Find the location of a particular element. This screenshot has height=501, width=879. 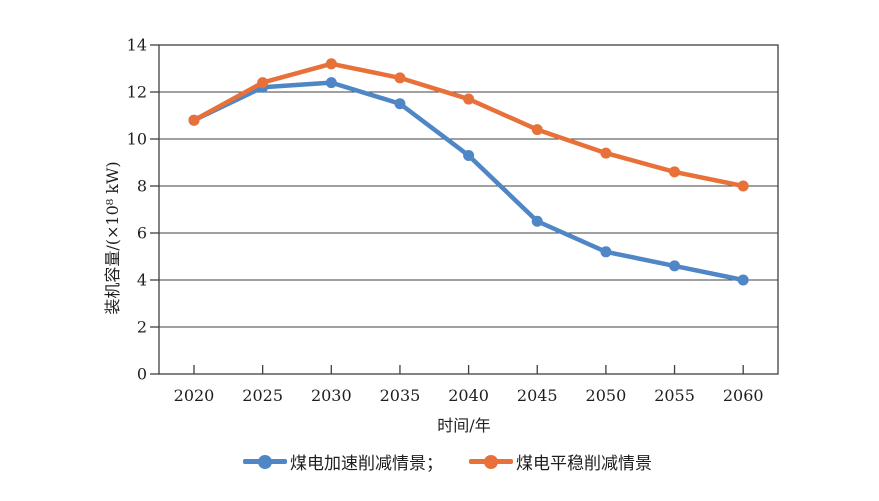

steady-reduction-line-marker-icon is located at coordinates (491, 461).